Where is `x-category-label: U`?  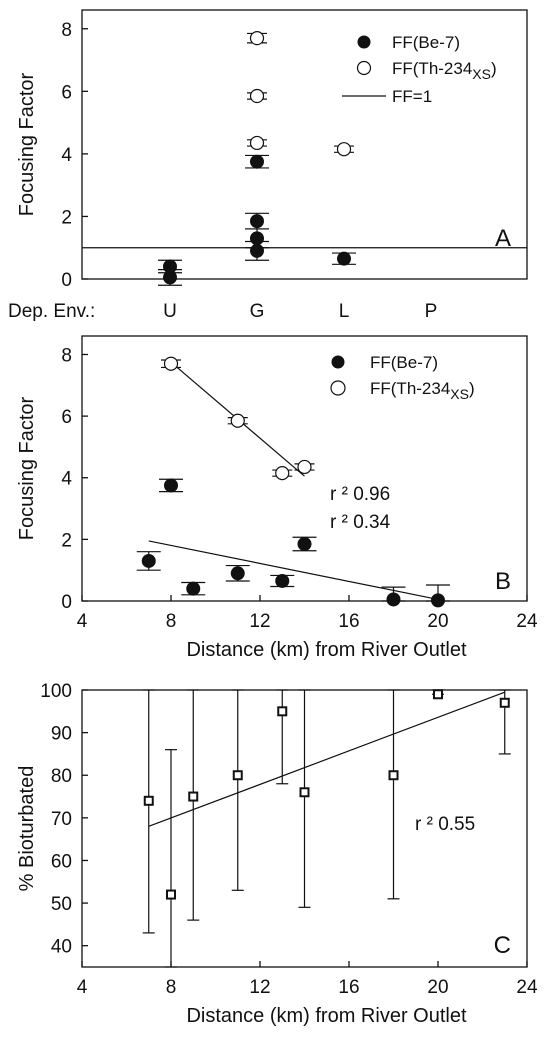
x-category-label: U is located at coordinates (170, 311).